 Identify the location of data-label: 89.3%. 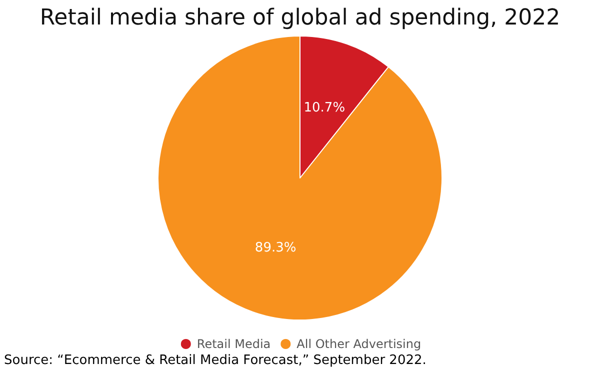
(275, 248).